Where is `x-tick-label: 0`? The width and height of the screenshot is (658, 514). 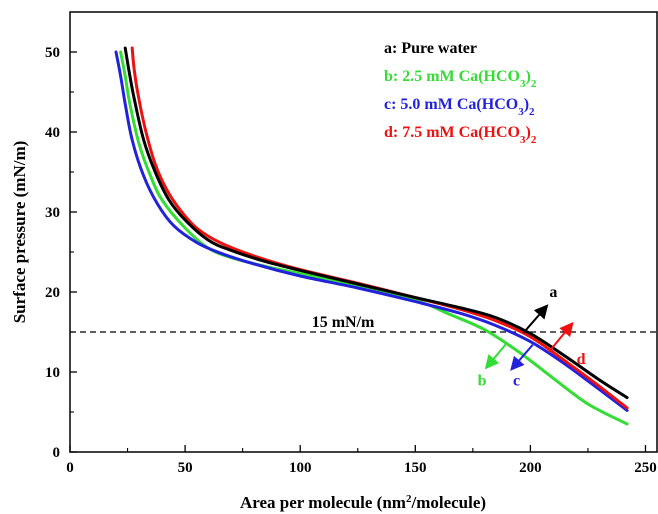
x-tick-label: 0 is located at coordinates (70, 468).